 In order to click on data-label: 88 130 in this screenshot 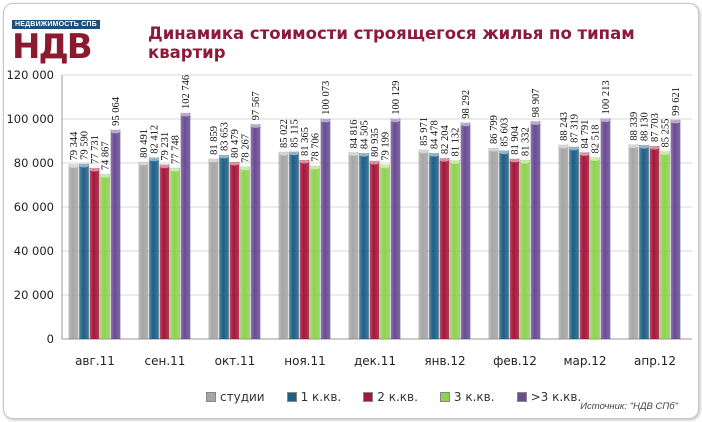, I will do `click(645, 126)`.